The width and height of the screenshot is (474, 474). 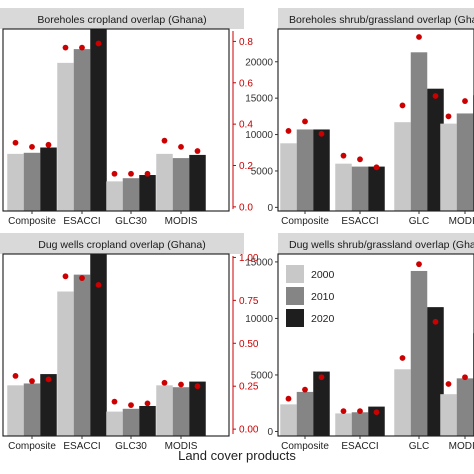 What do you see at coordinates (402, 166) in the screenshot?
I see `panel-2-bar-glc-2000` at bounding box center [402, 166].